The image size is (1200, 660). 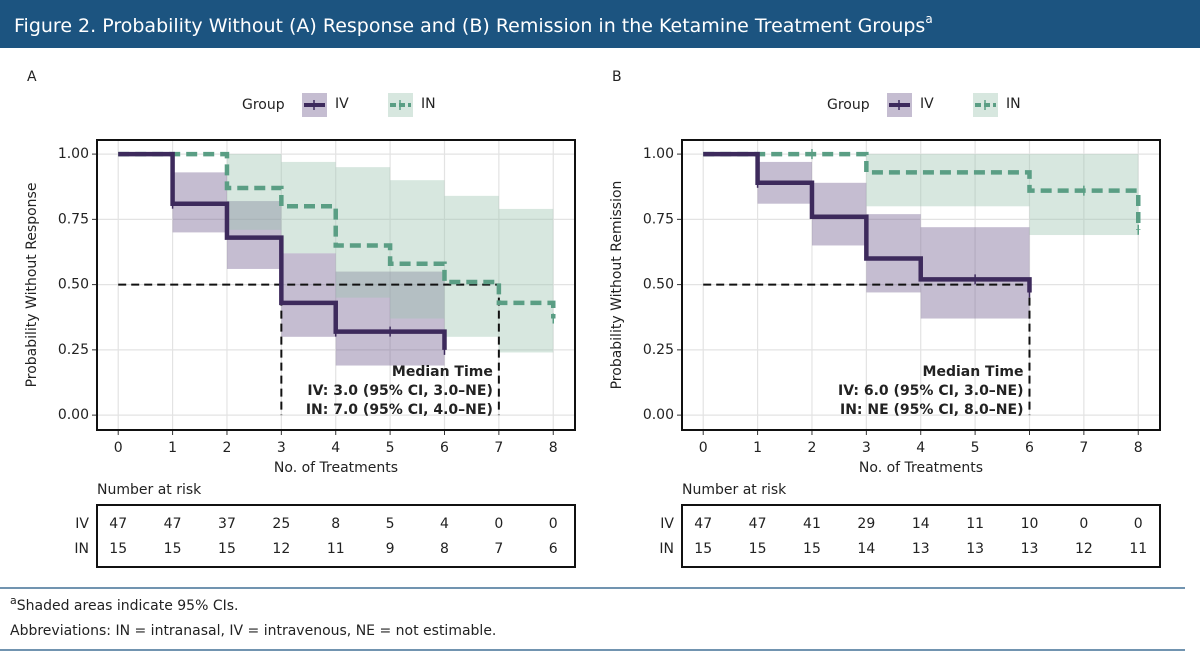 What do you see at coordinates (335, 448) in the screenshot?
I see `x-tick-label: 4` at bounding box center [335, 448].